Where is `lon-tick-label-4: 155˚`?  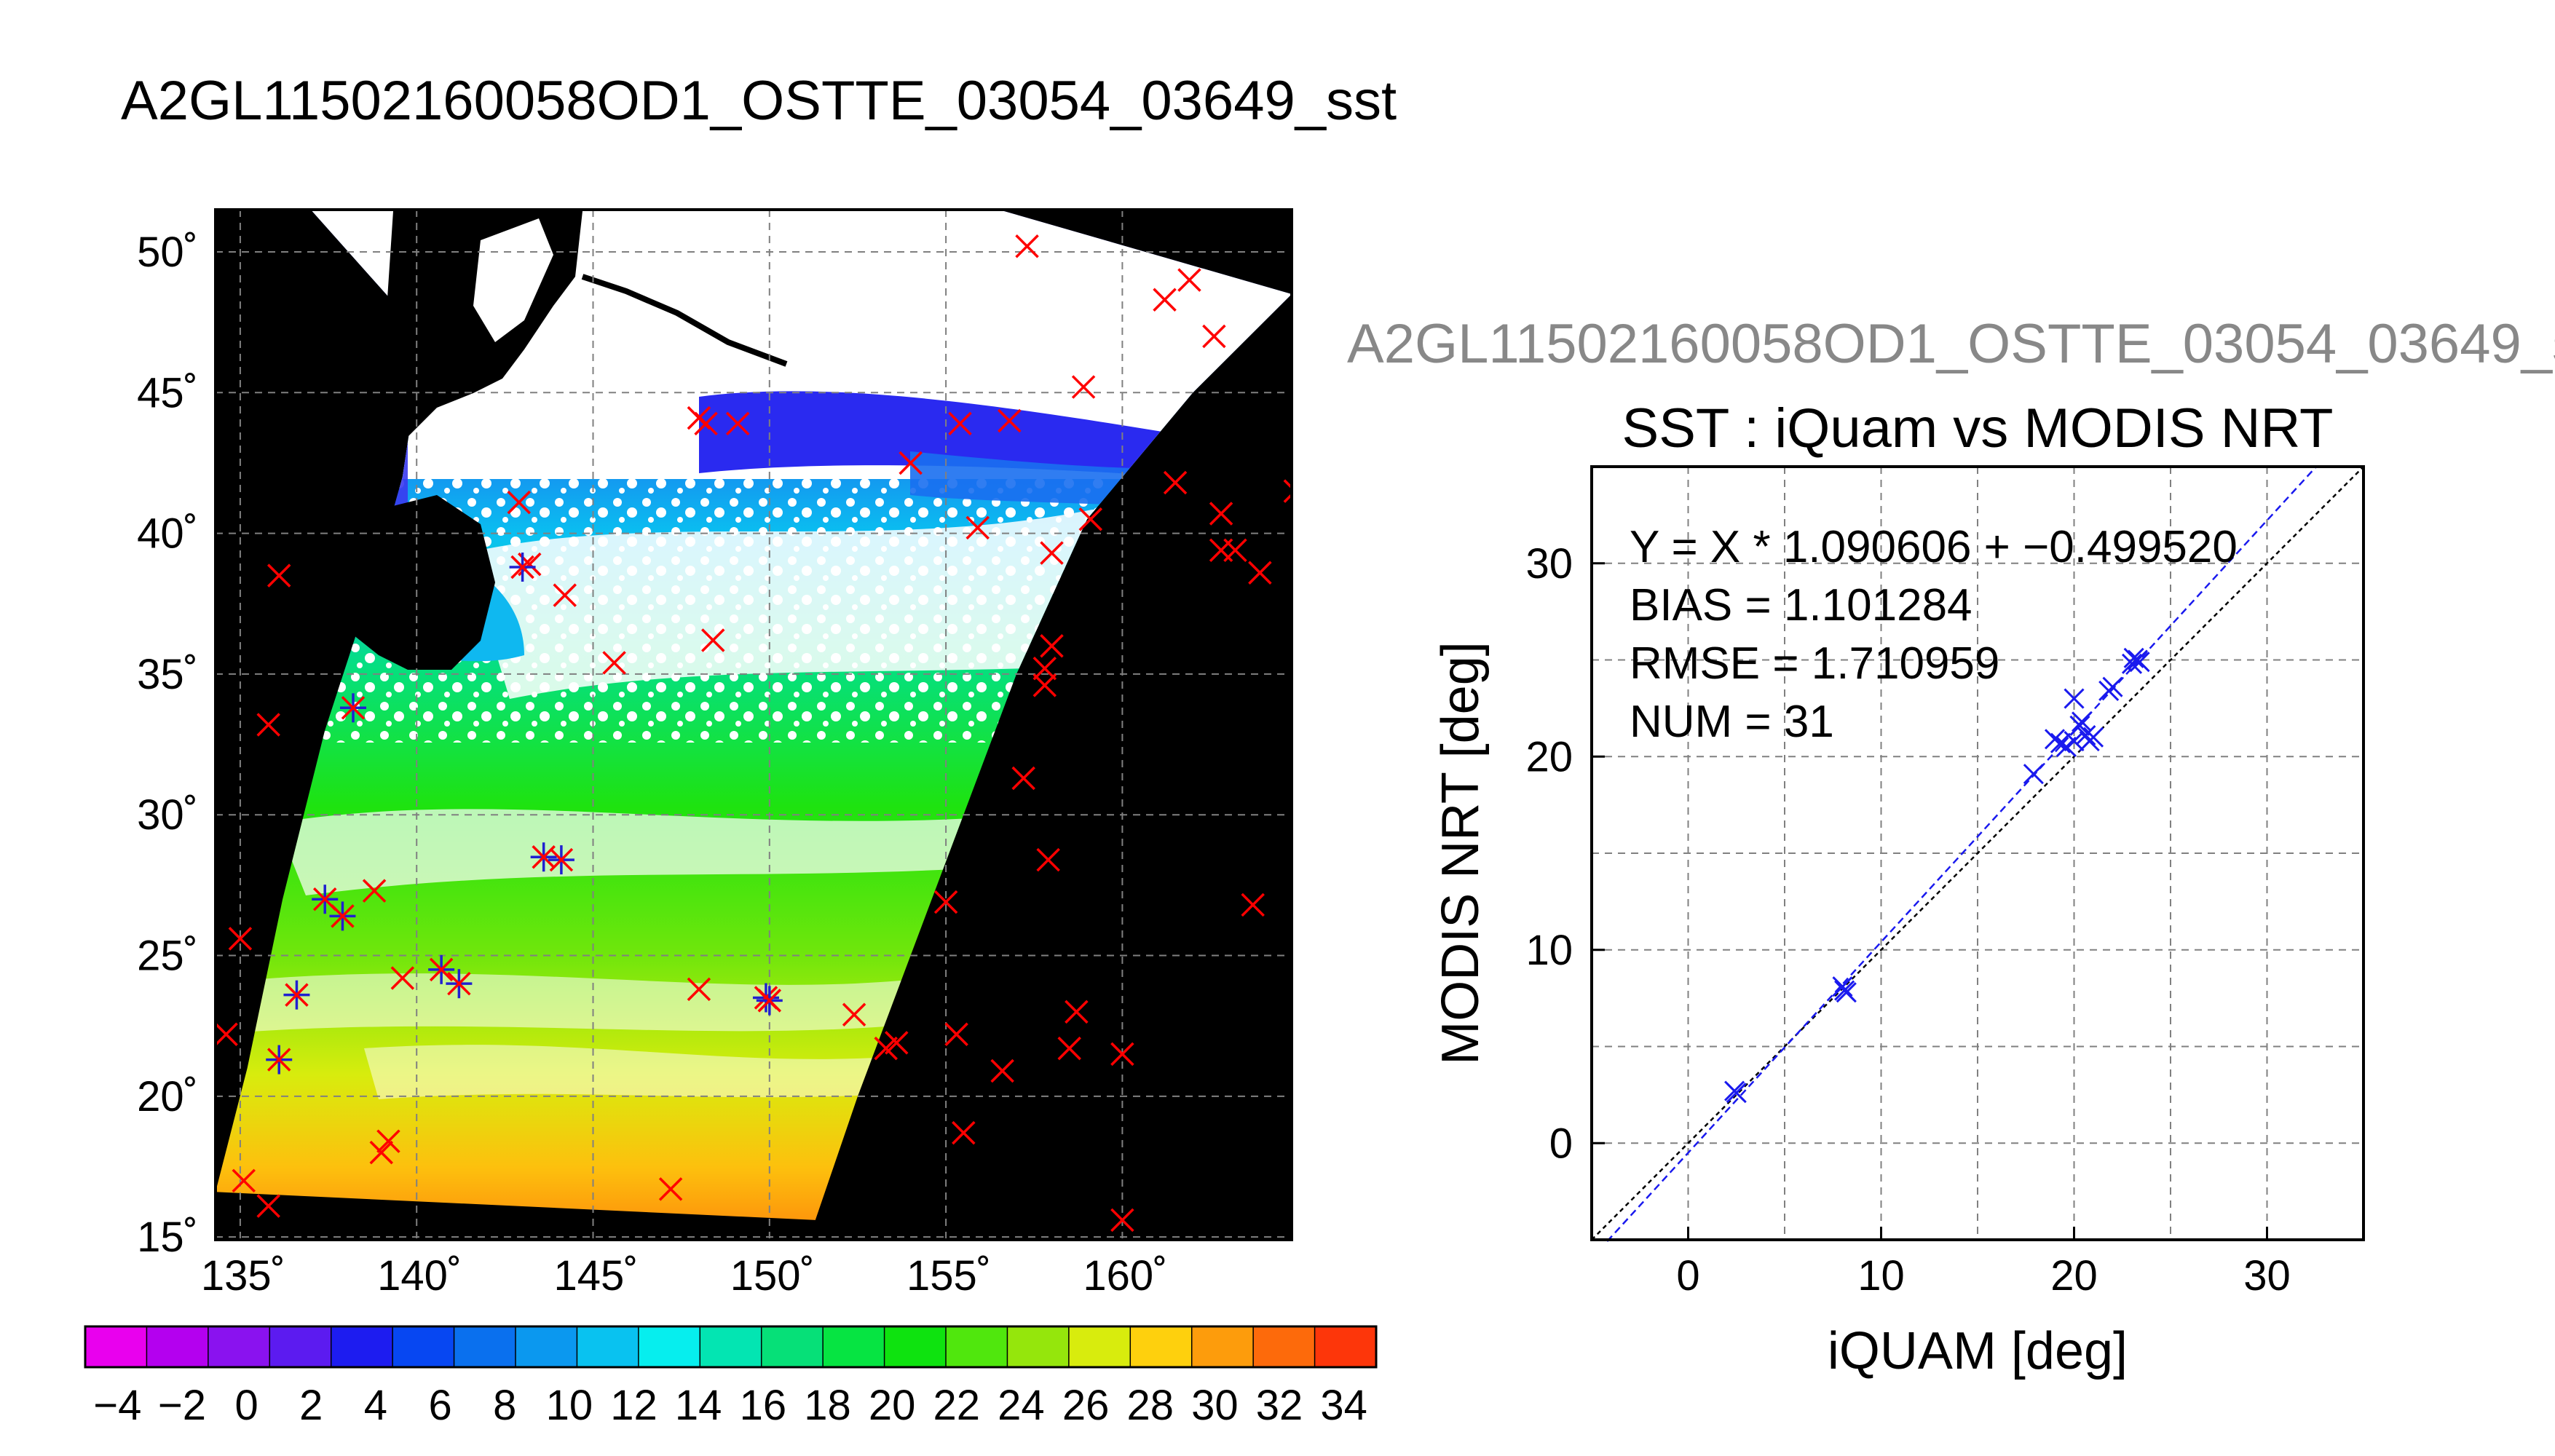 lon-tick-label-4: 155˚ is located at coordinates (949, 1275).